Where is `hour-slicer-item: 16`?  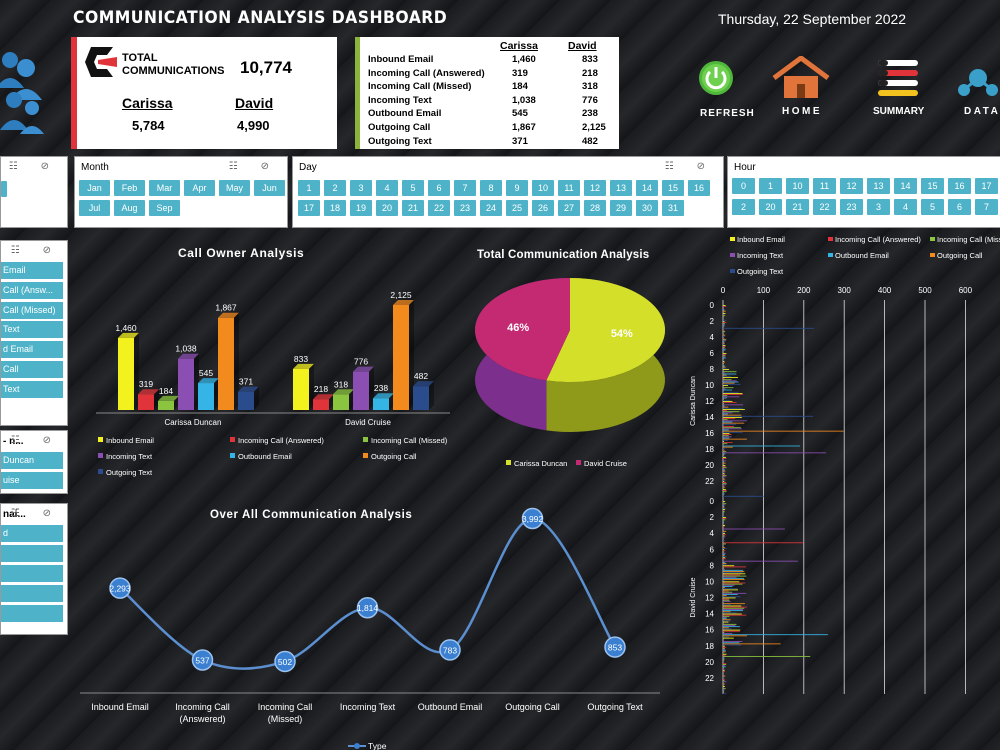
hour-slicer-item: 16 is located at coordinates (959, 186).